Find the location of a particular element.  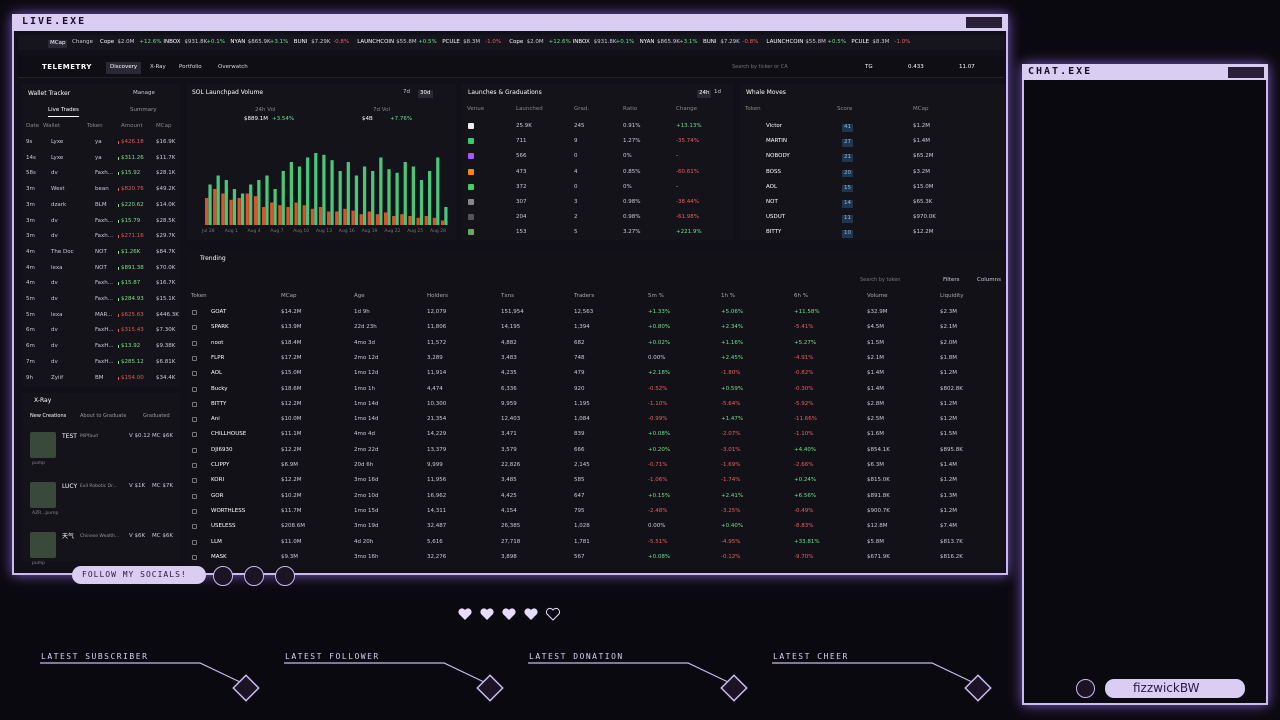

volume: V $6K is located at coordinates (137, 536).